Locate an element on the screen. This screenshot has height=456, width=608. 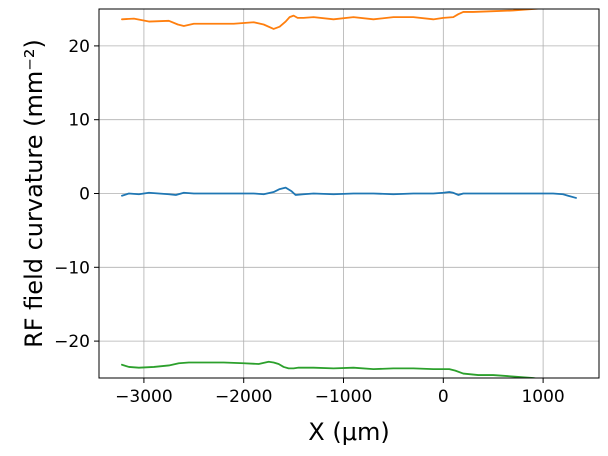
y-tick-label: 20 is located at coordinates (79, 47).